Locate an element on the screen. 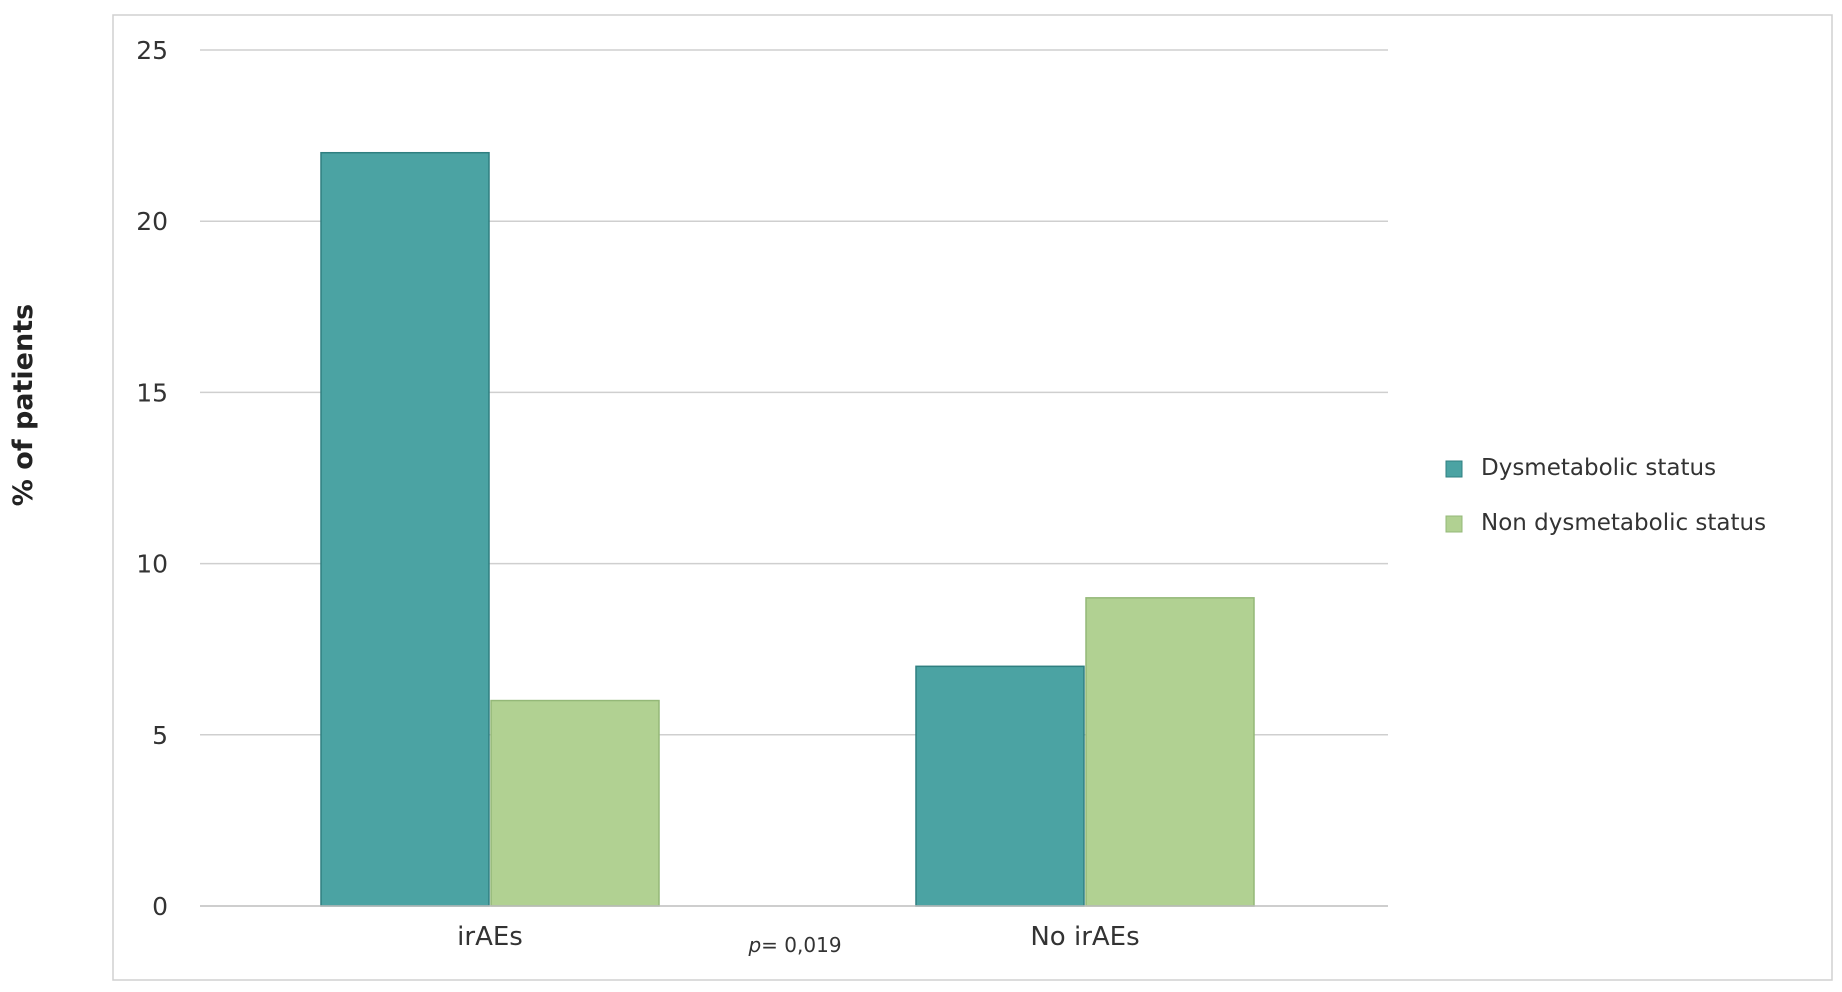 This screenshot has height=992, width=1842. y-tick-label: 20 is located at coordinates (152, 221).